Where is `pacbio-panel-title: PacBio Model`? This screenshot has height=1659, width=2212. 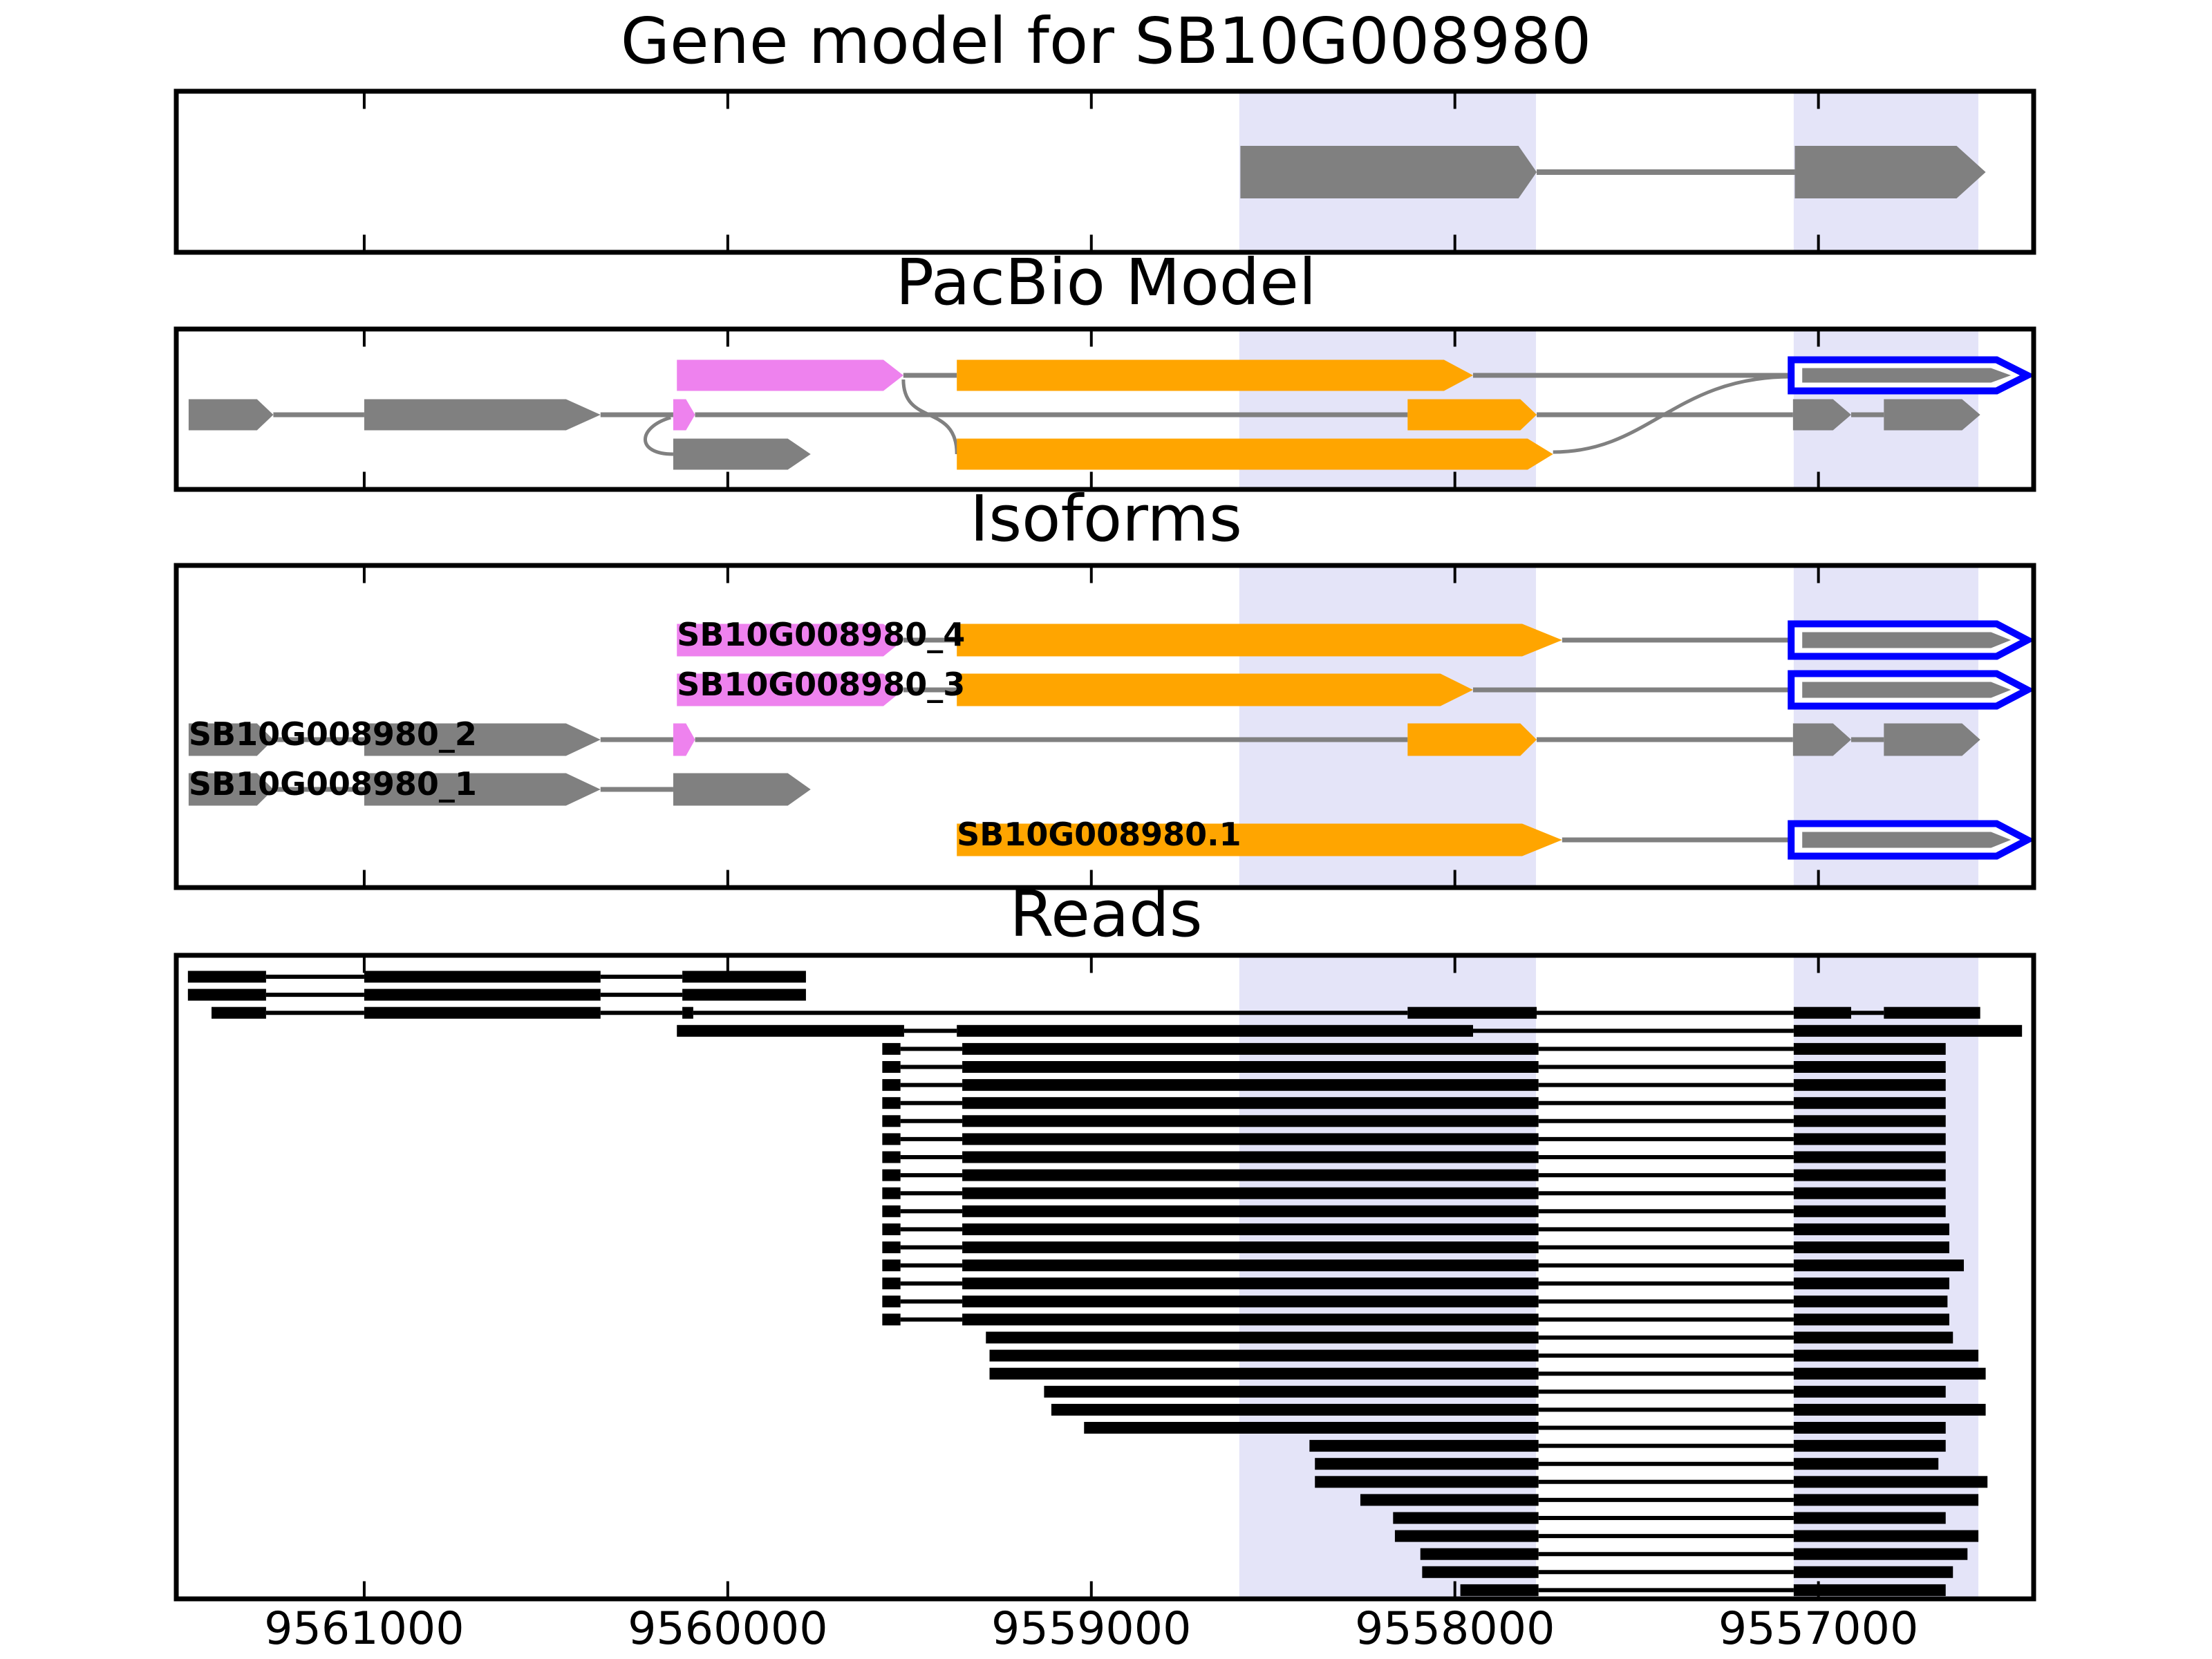 pacbio-panel-title: PacBio Model is located at coordinates (1106, 282).